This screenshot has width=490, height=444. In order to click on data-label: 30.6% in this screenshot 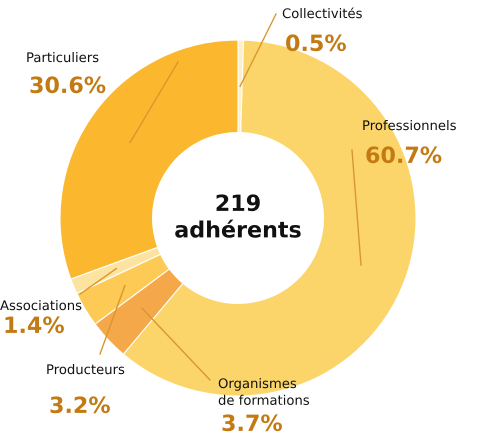, I will do `click(68, 85)`.